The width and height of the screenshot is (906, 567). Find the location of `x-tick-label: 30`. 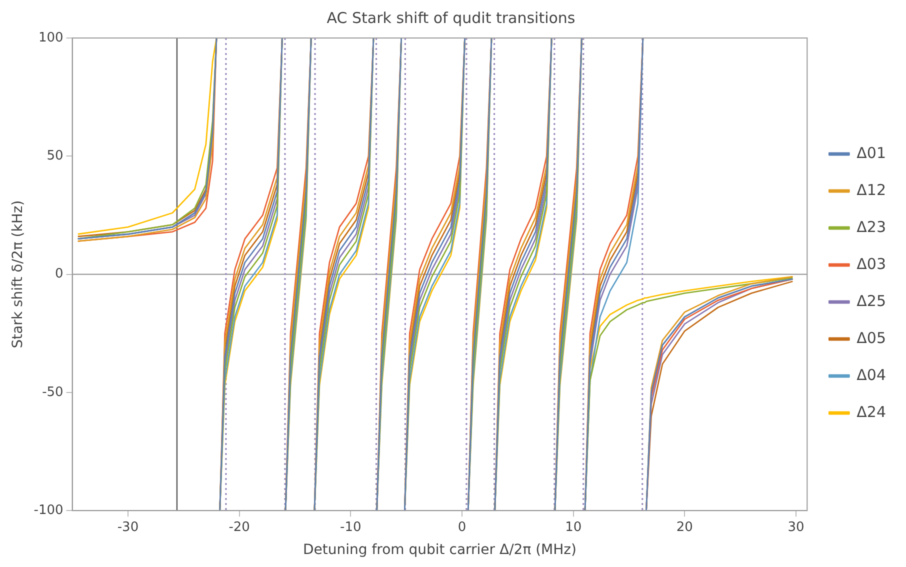

x-tick-label: 30 is located at coordinates (796, 527).